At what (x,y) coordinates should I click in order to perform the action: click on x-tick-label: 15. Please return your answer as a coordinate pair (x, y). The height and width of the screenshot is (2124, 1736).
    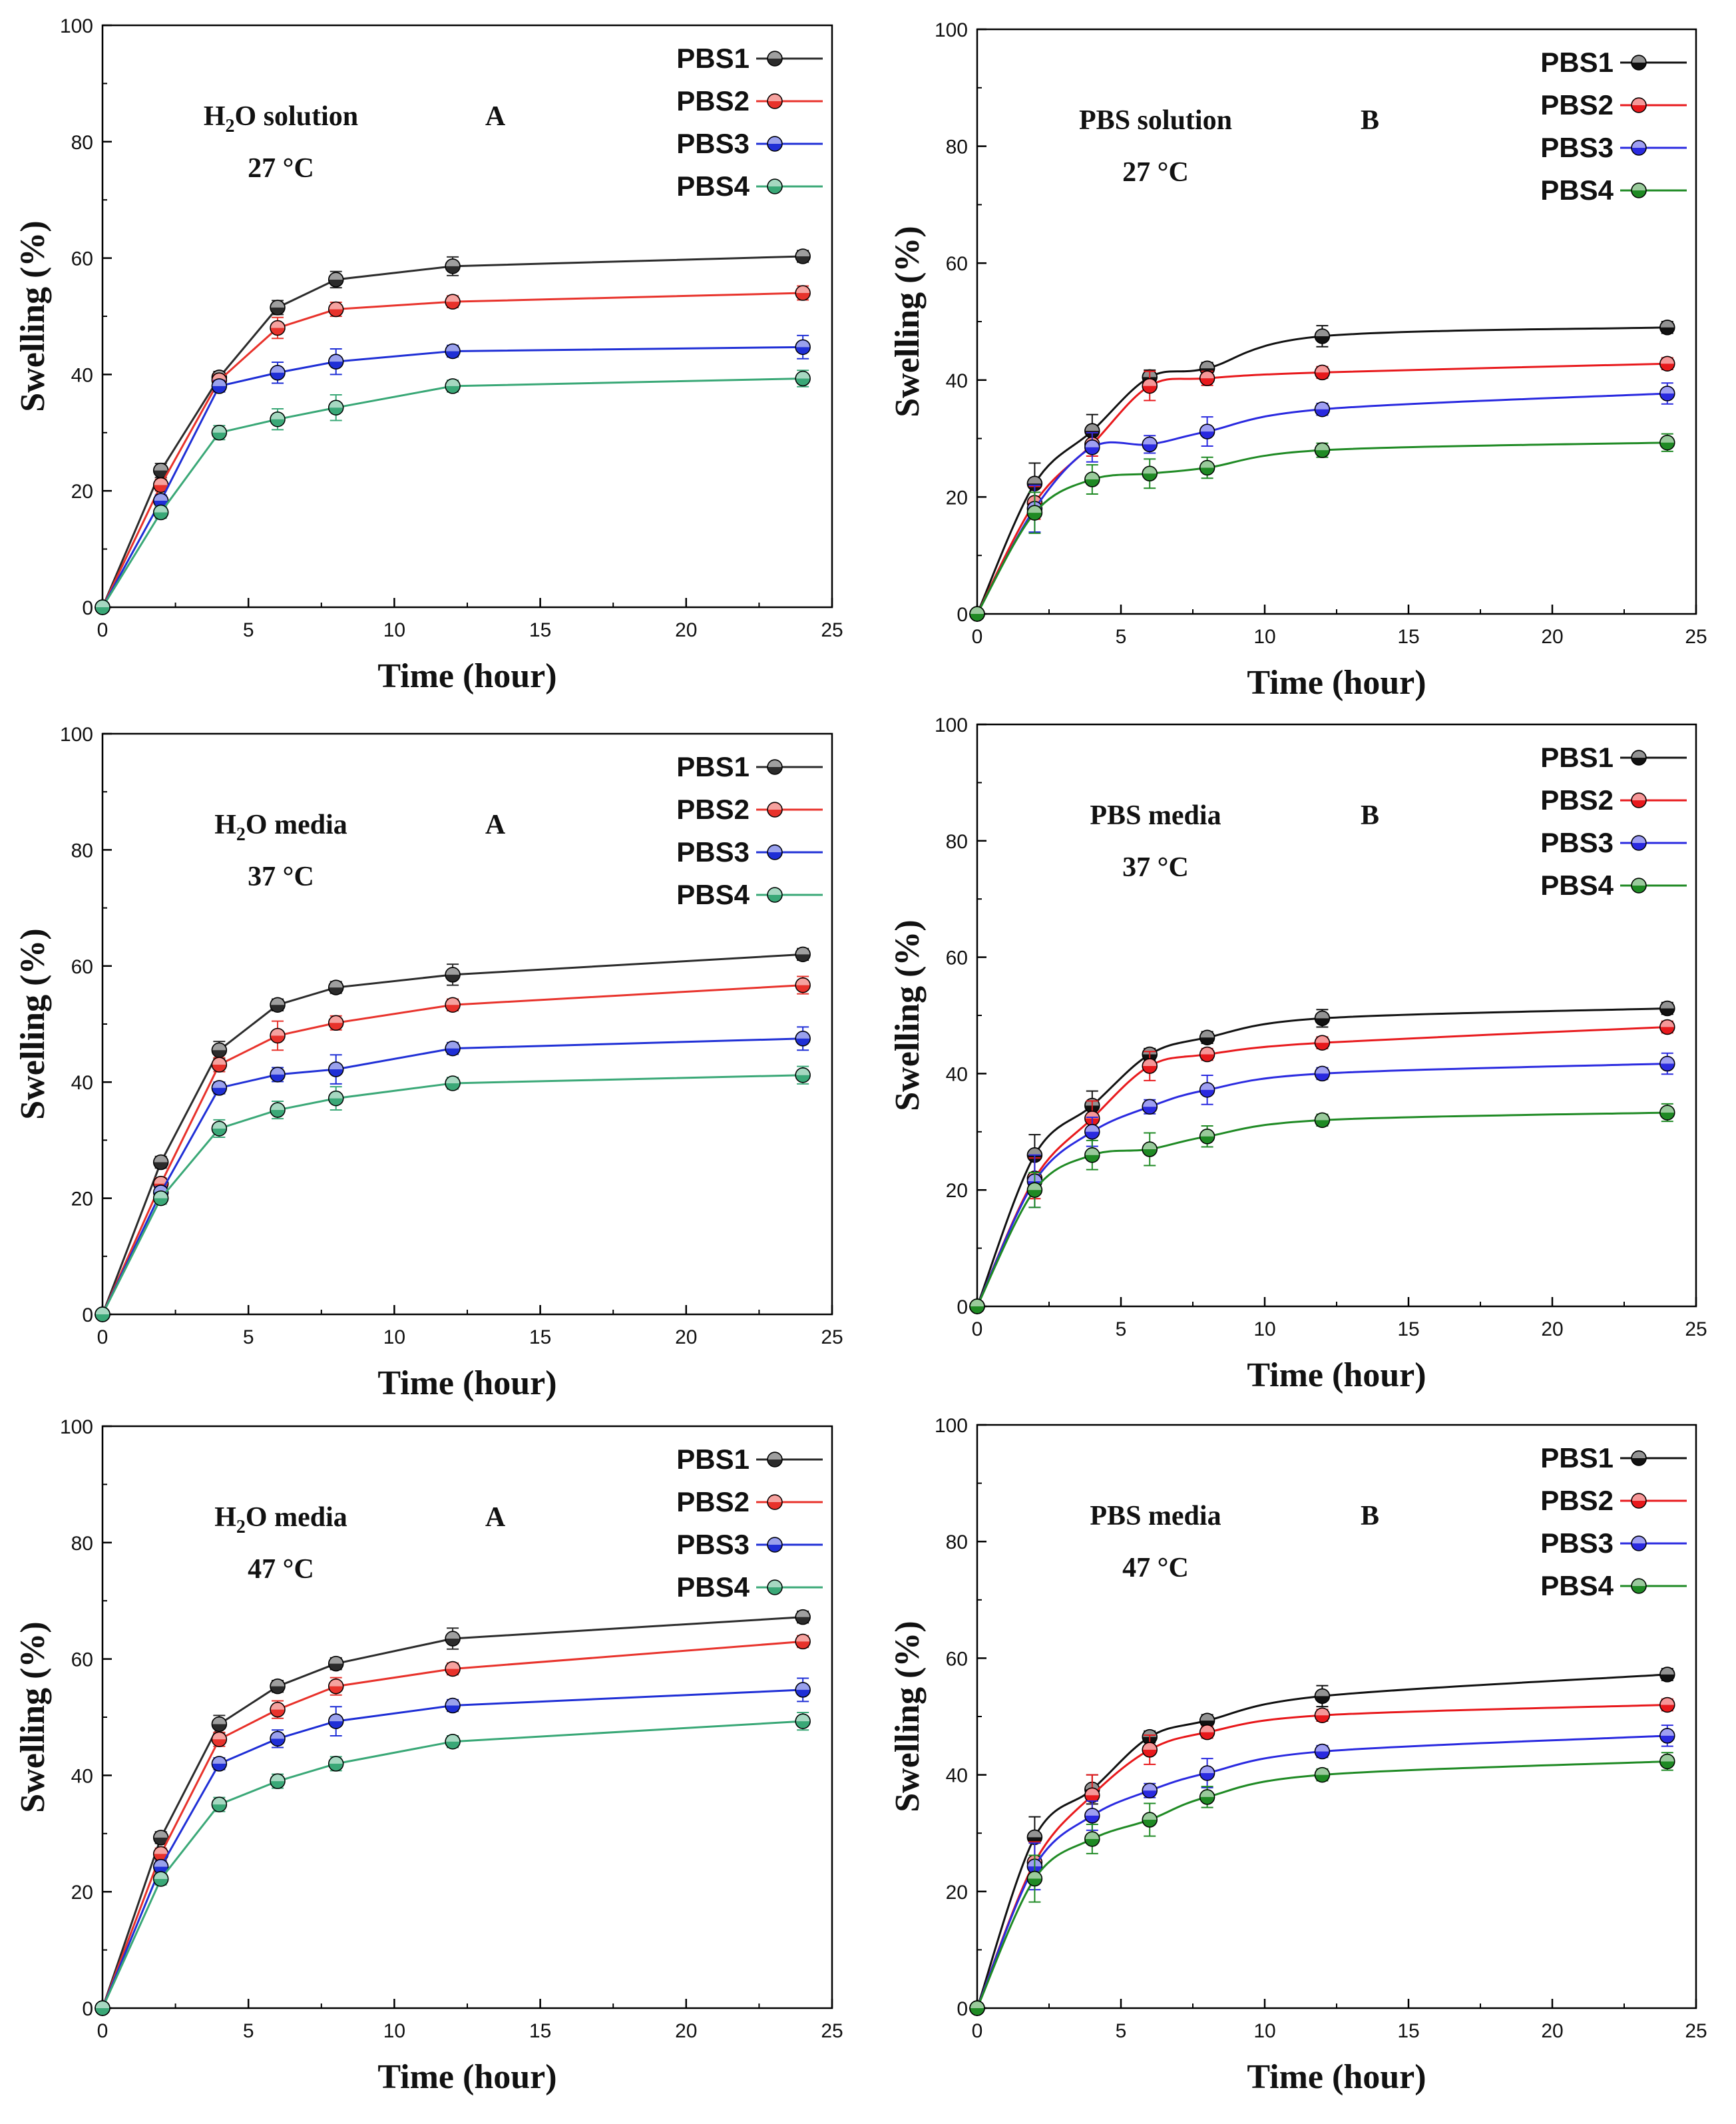
    Looking at the image, I should click on (540, 1337).